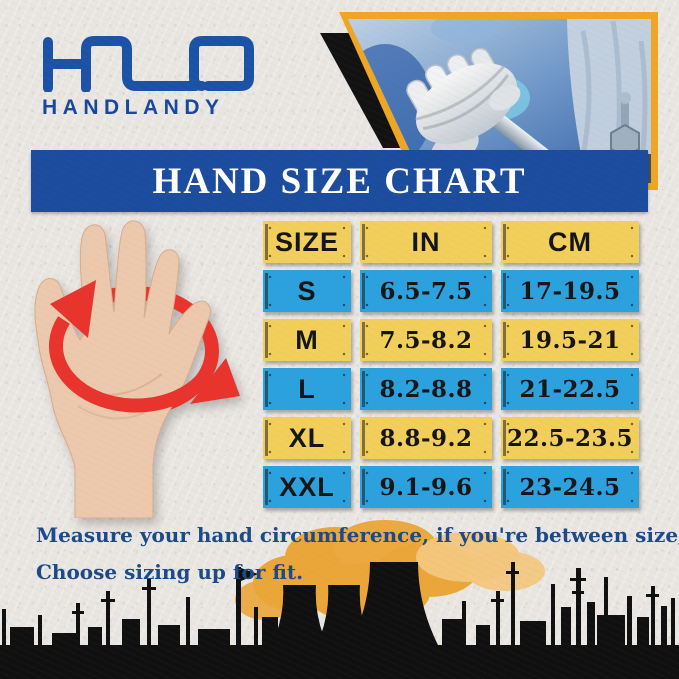  Describe the element at coordinates (570, 438) in the screenshot. I see `row-xl-cm: 22.5-23.5` at that location.